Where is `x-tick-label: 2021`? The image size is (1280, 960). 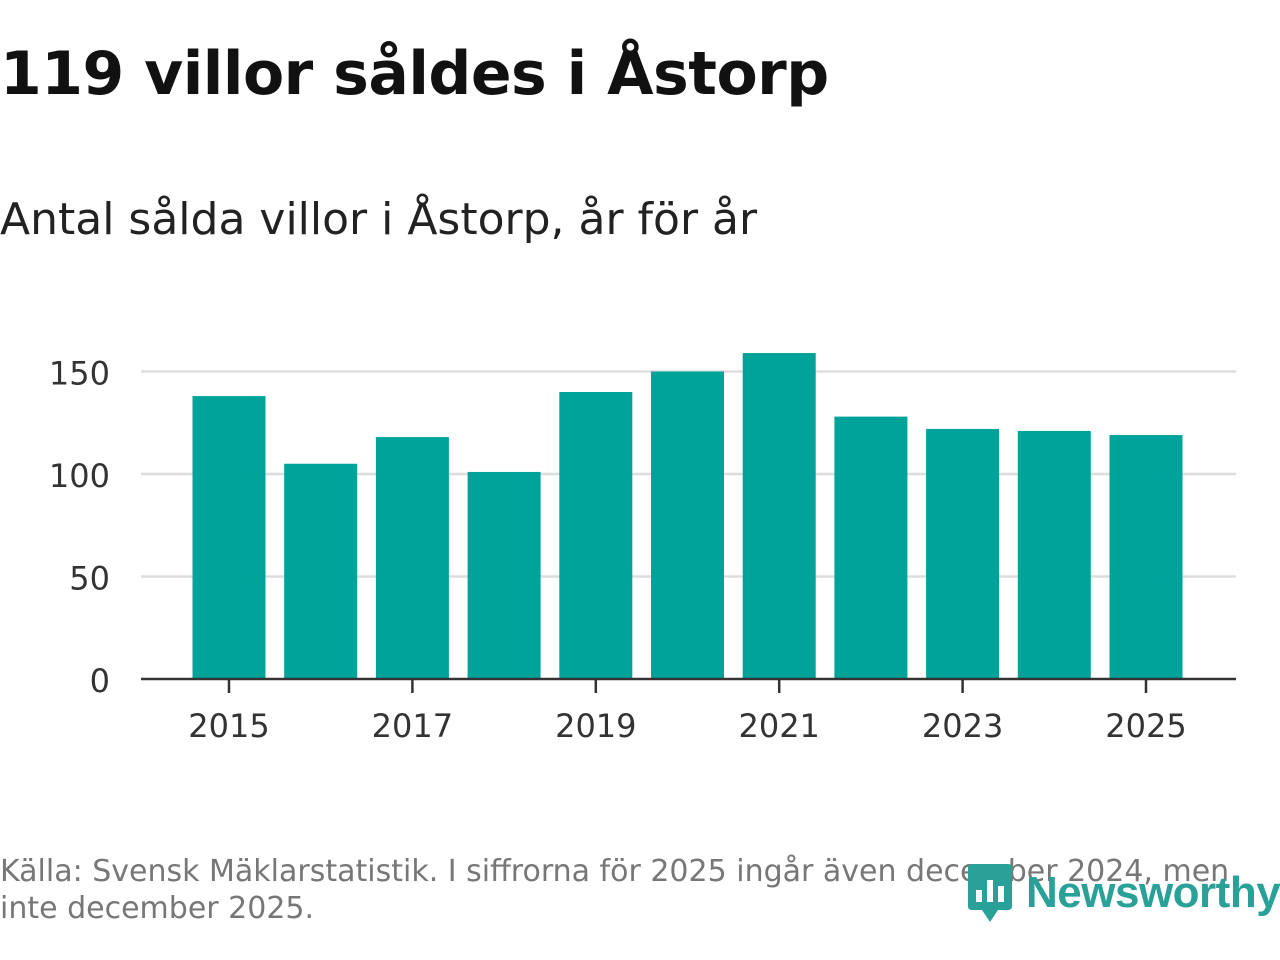 x-tick-label: 2021 is located at coordinates (778, 726).